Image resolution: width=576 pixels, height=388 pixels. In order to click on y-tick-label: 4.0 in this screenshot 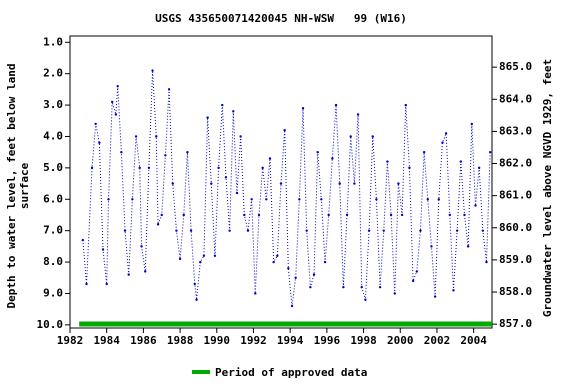, I will do `click(53, 135)`.